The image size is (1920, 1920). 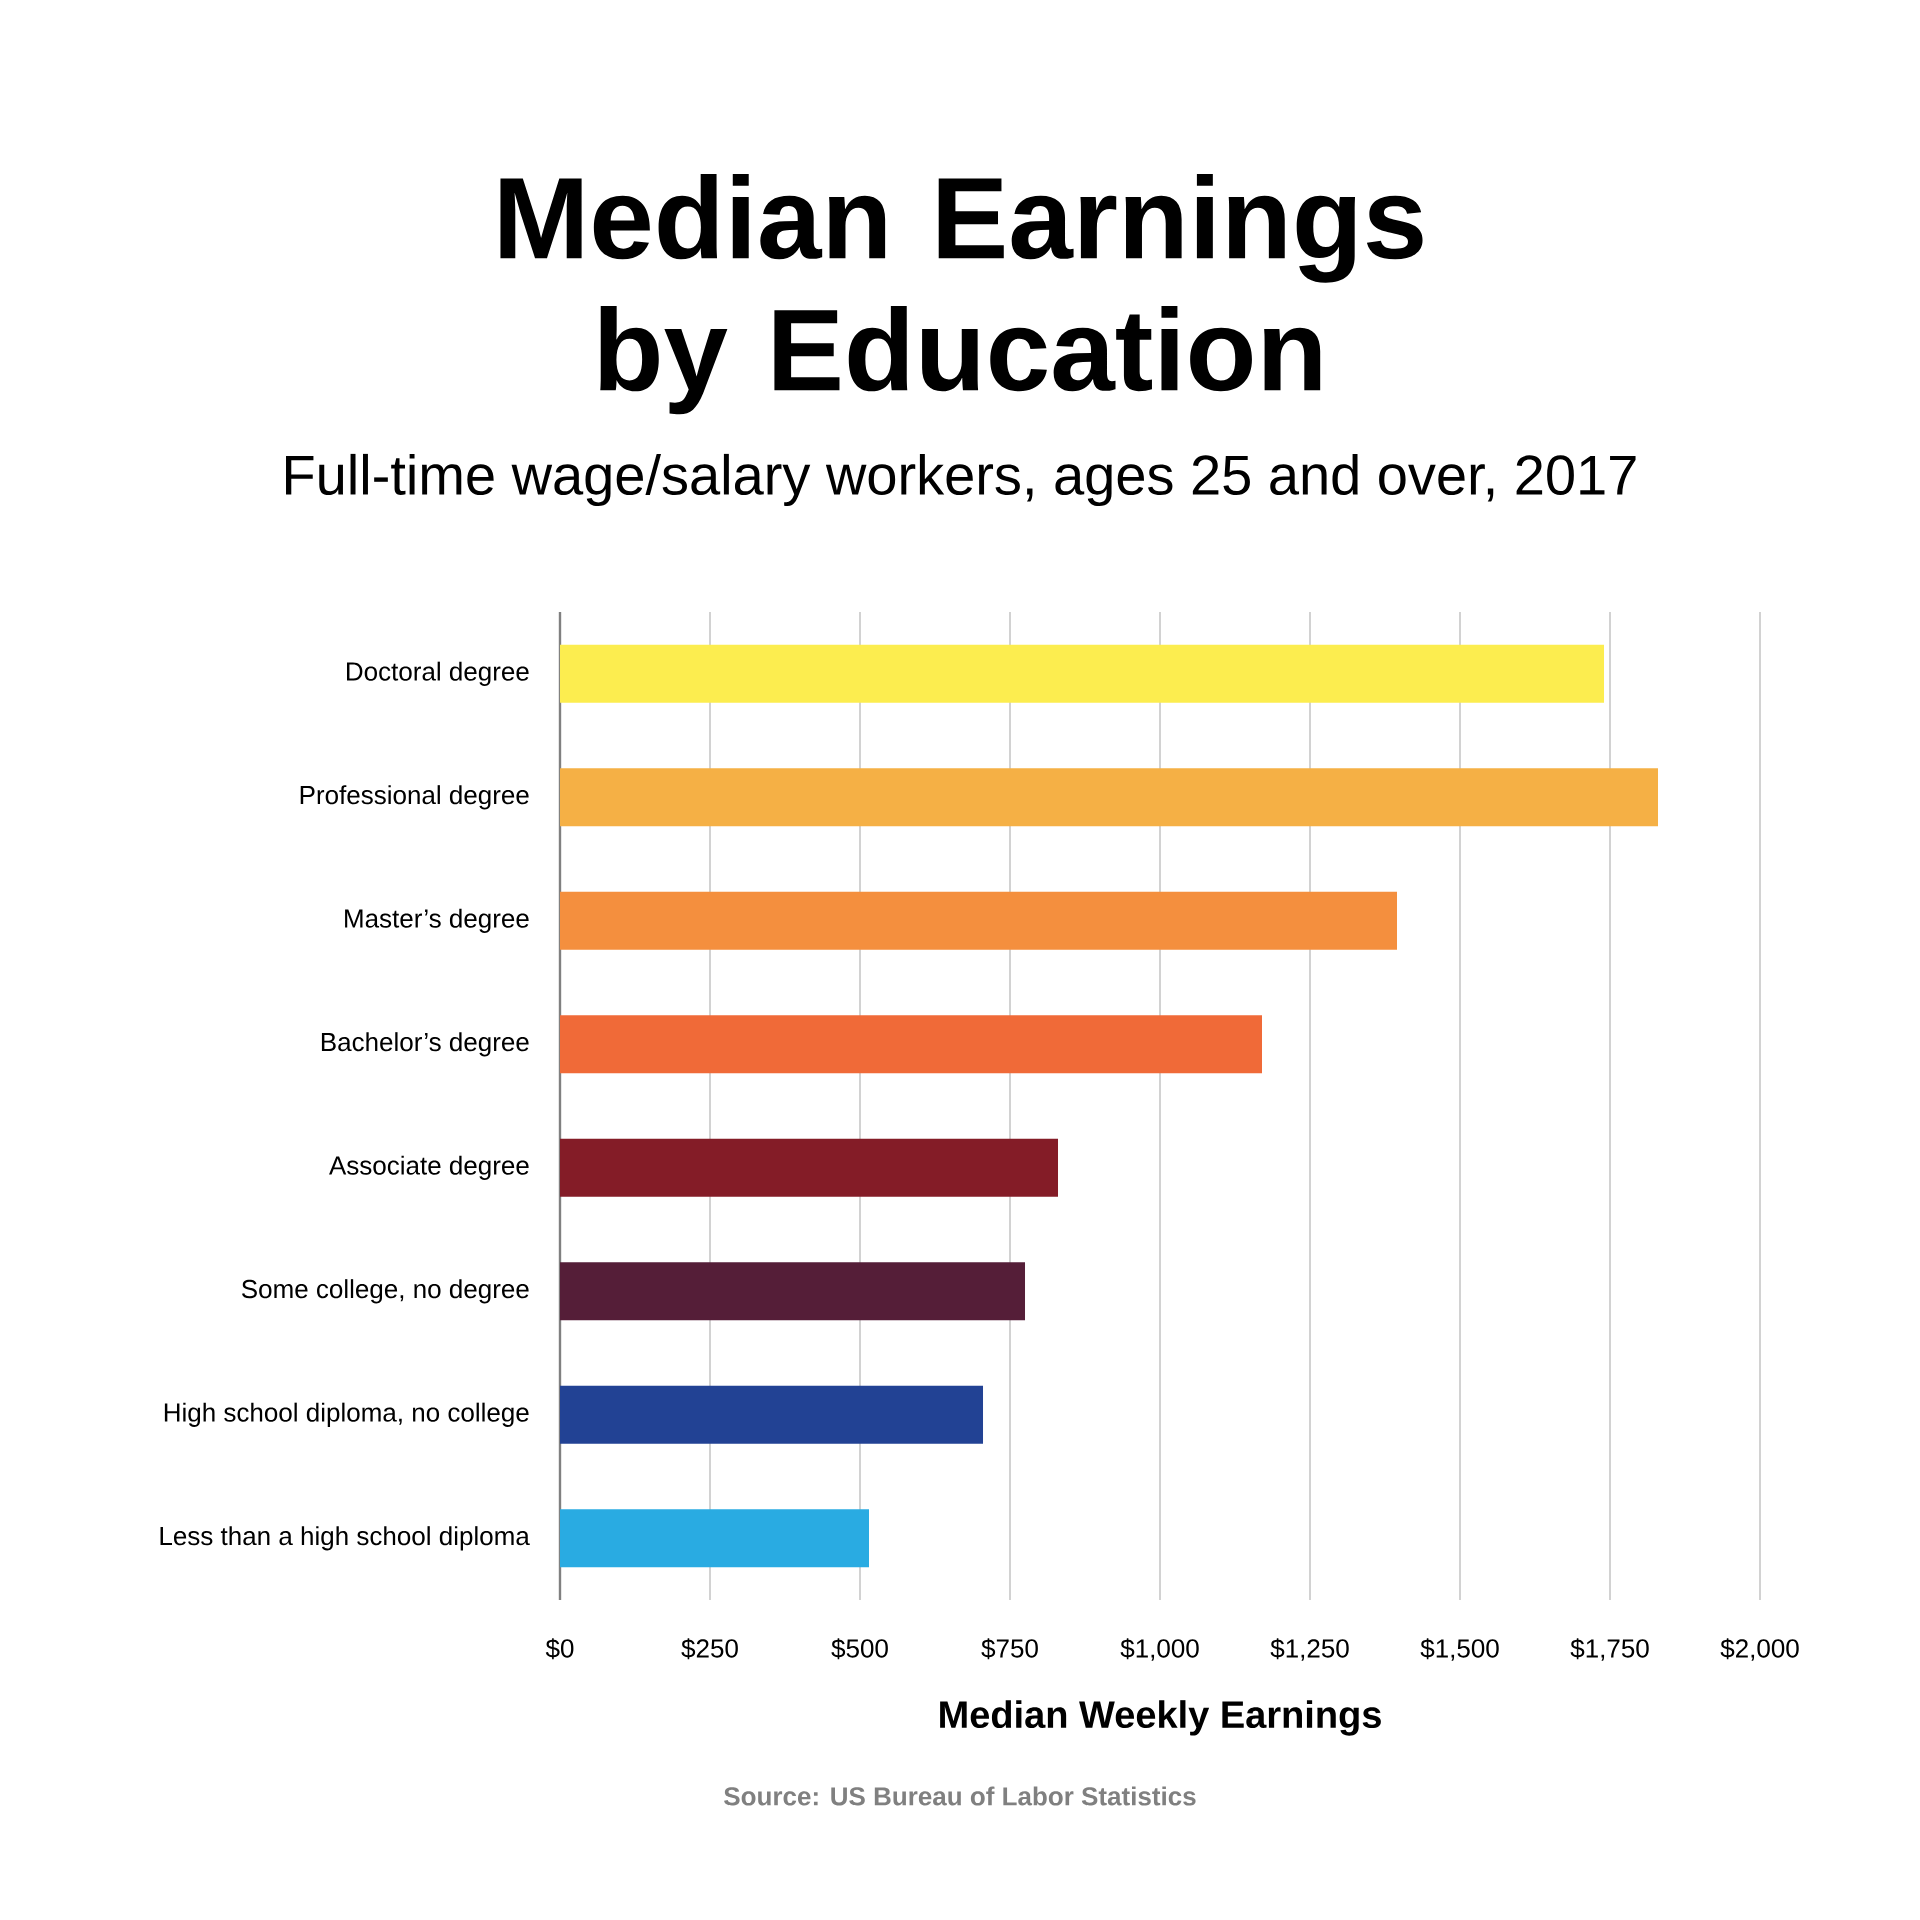 What do you see at coordinates (429, 1167) in the screenshot?
I see `y-tick-label: Associate degree` at bounding box center [429, 1167].